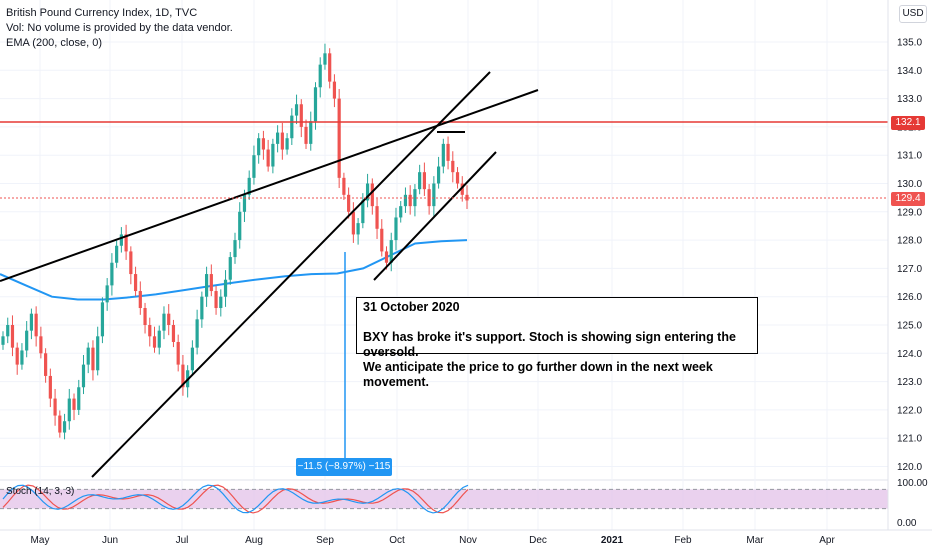  What do you see at coordinates (907, 523) in the screenshot?
I see `stoch-tick-label: 0.00` at bounding box center [907, 523].